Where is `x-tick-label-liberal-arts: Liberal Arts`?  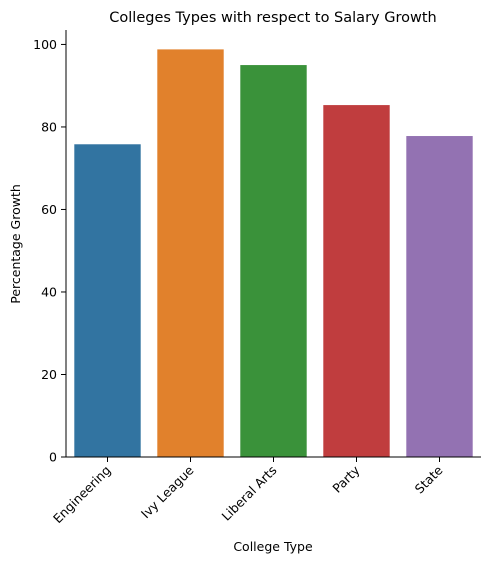 x-tick-label-liberal-arts: Liberal Arts is located at coordinates (249, 493).